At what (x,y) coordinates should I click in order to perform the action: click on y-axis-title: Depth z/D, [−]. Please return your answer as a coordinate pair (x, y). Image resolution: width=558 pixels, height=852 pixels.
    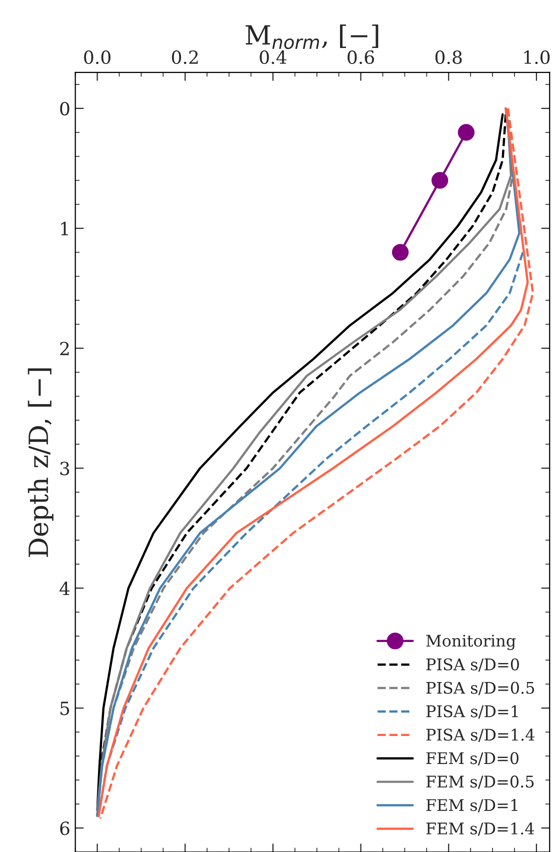
    Looking at the image, I should click on (41, 462).